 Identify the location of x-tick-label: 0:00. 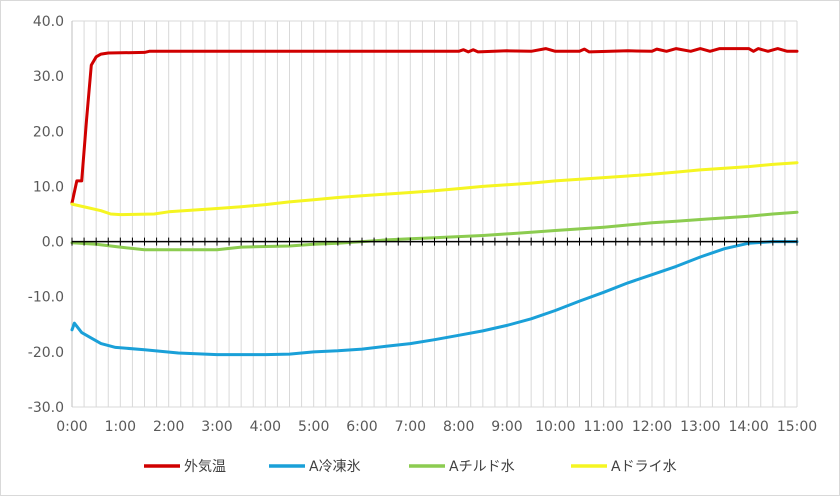
(71, 427).